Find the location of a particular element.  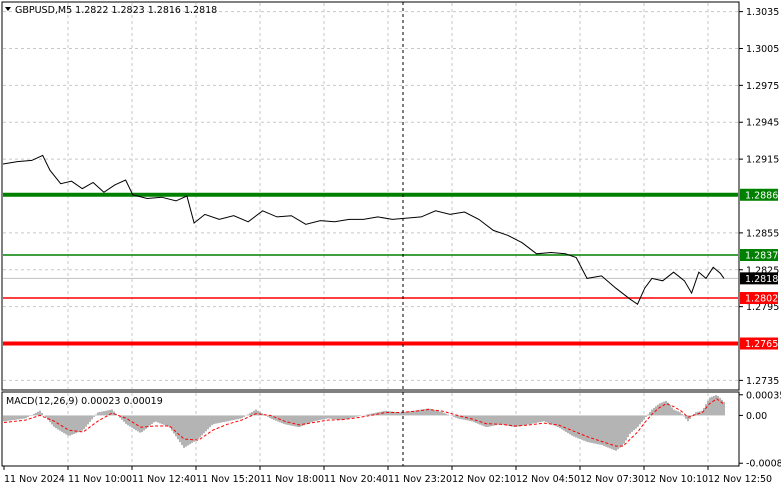

time-tick-label: 11 Nov 20:40 is located at coordinates (356, 479).